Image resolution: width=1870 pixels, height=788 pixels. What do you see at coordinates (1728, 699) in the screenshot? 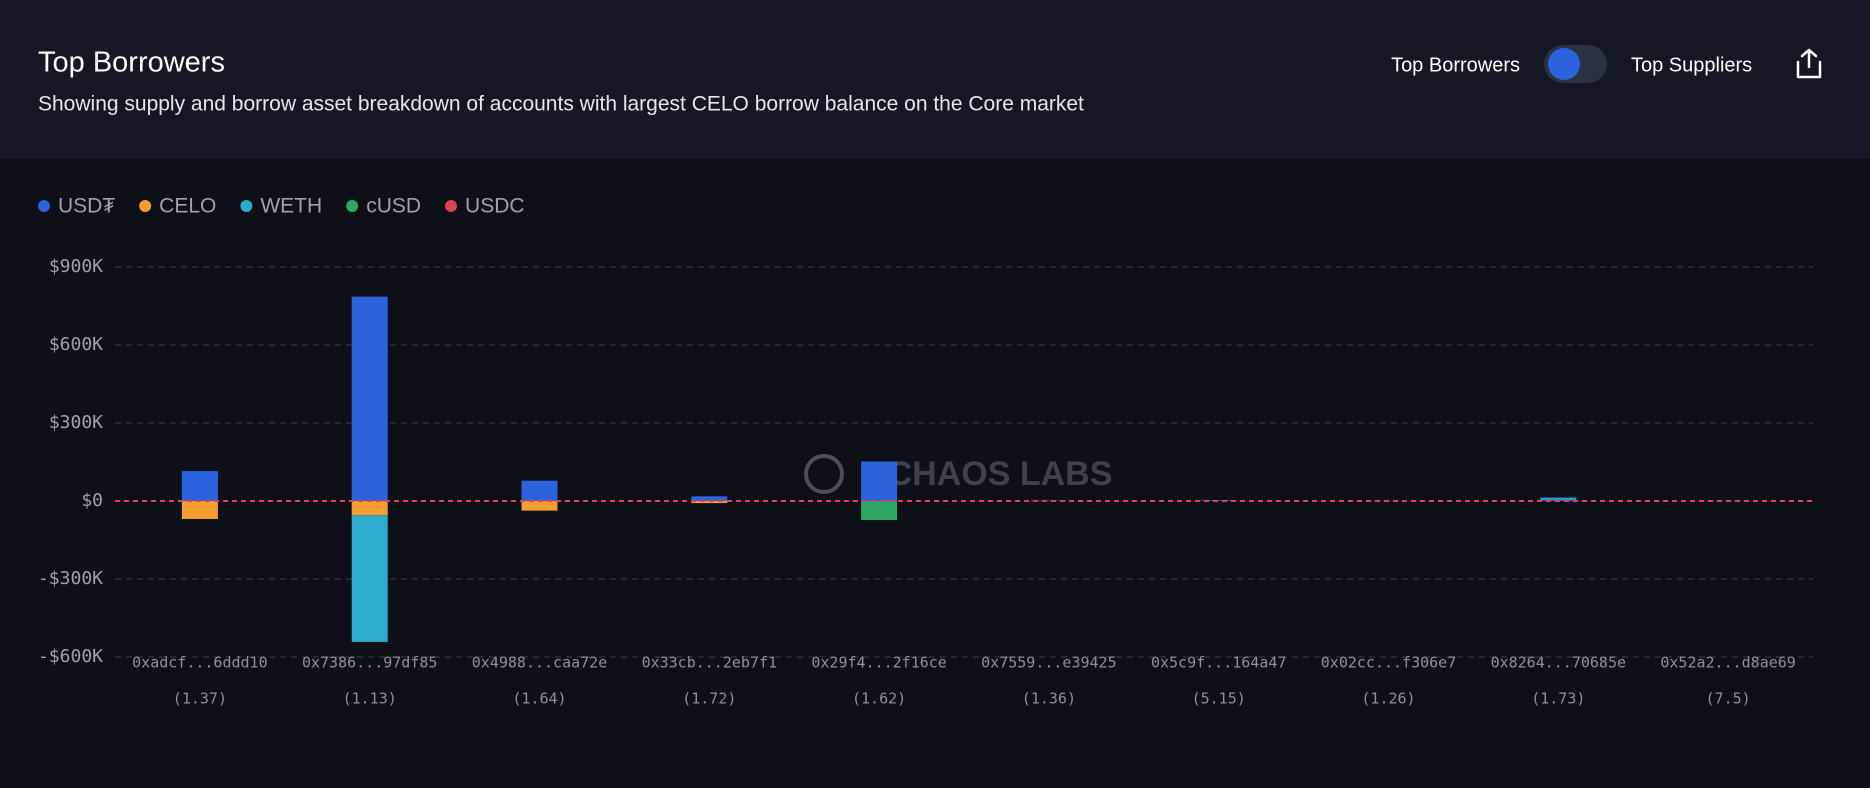
I see `health-factor-label: (7.5)` at bounding box center [1728, 699].